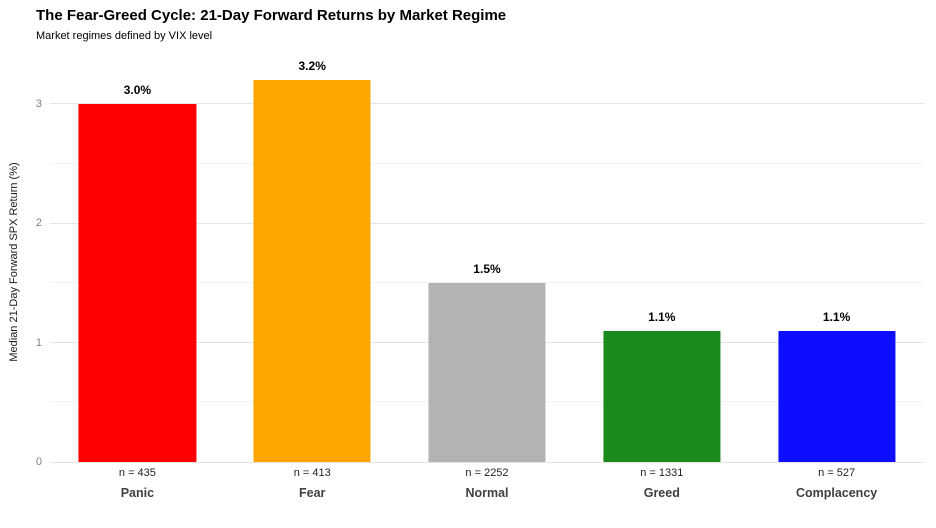 This screenshot has width=936, height=528. What do you see at coordinates (836, 493) in the screenshot?
I see `category-label: Complacency` at bounding box center [836, 493].